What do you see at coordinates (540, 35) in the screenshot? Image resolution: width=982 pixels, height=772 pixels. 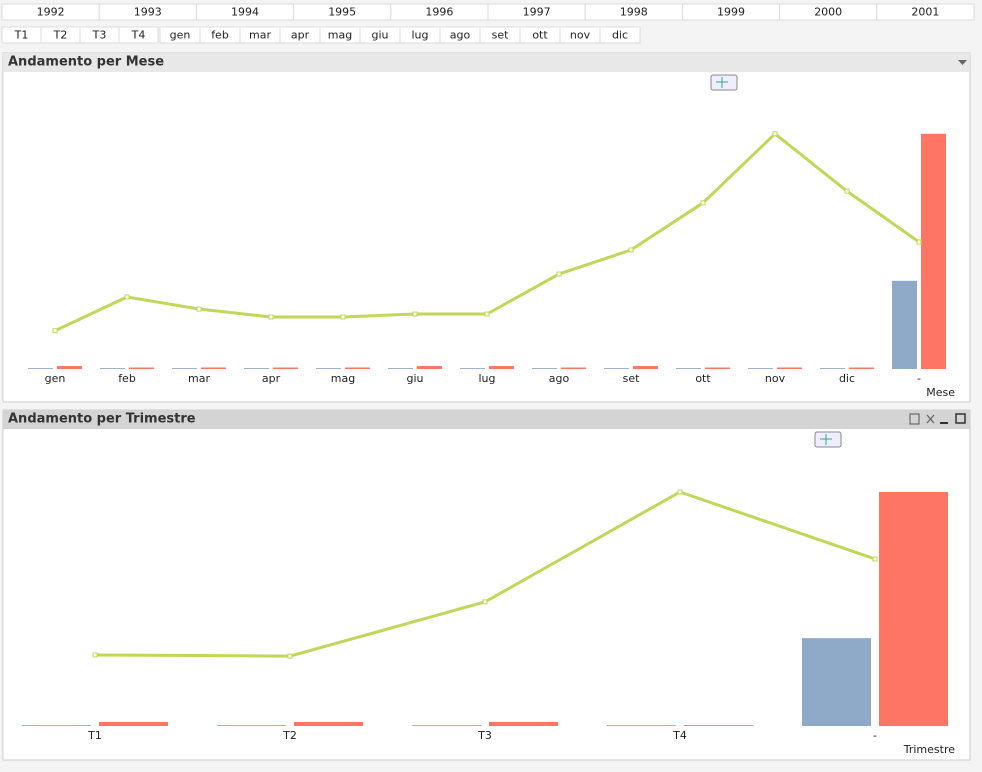 I see `period-label: ott` at bounding box center [540, 35].